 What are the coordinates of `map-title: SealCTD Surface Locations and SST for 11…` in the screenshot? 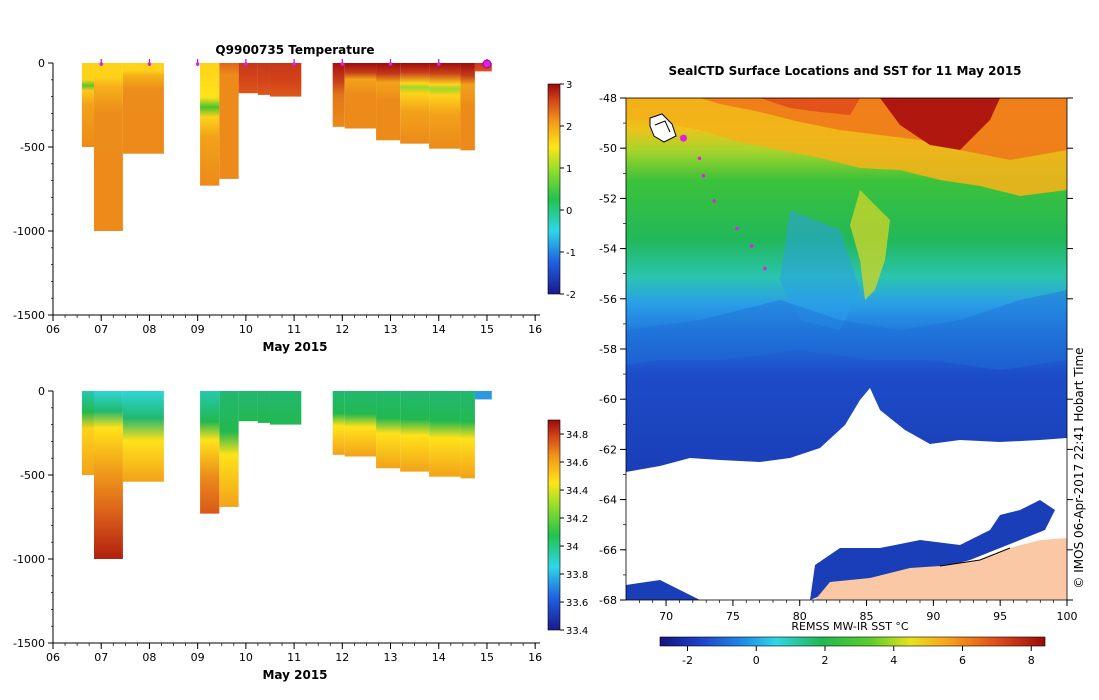 It's located at (844, 71).